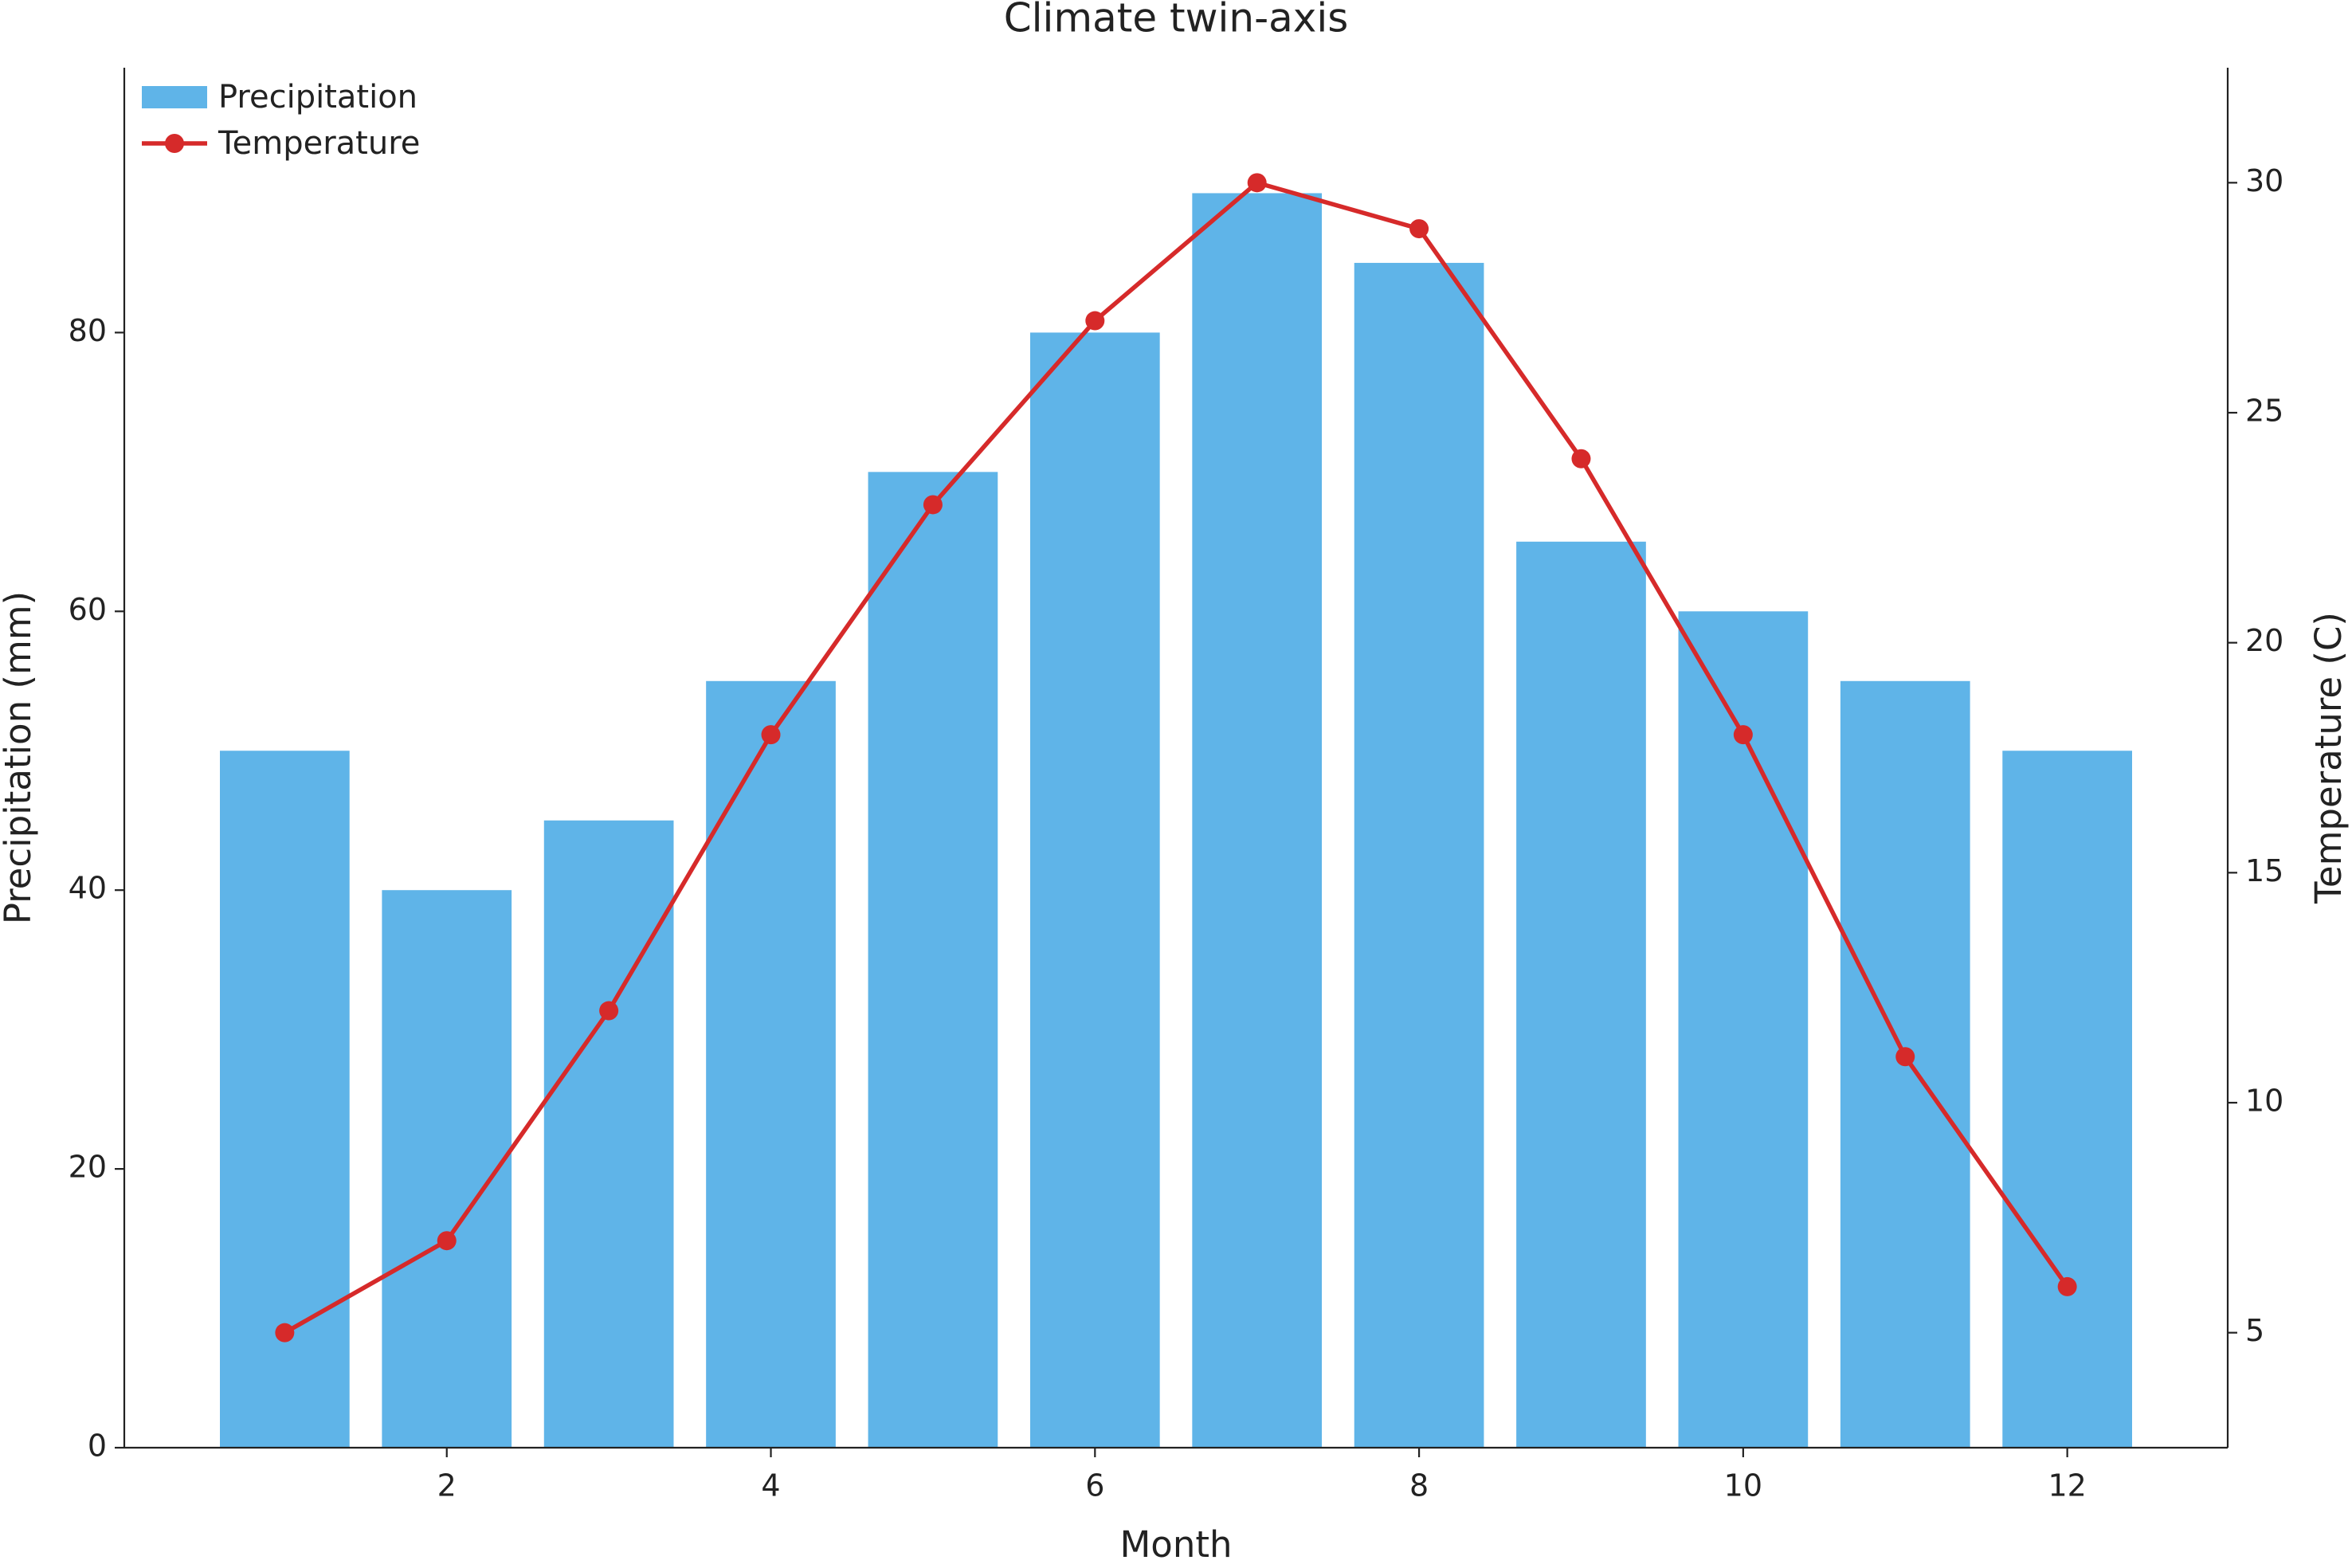  Describe the element at coordinates (88, 888) in the screenshot. I see `y-tick-label: 40` at that location.